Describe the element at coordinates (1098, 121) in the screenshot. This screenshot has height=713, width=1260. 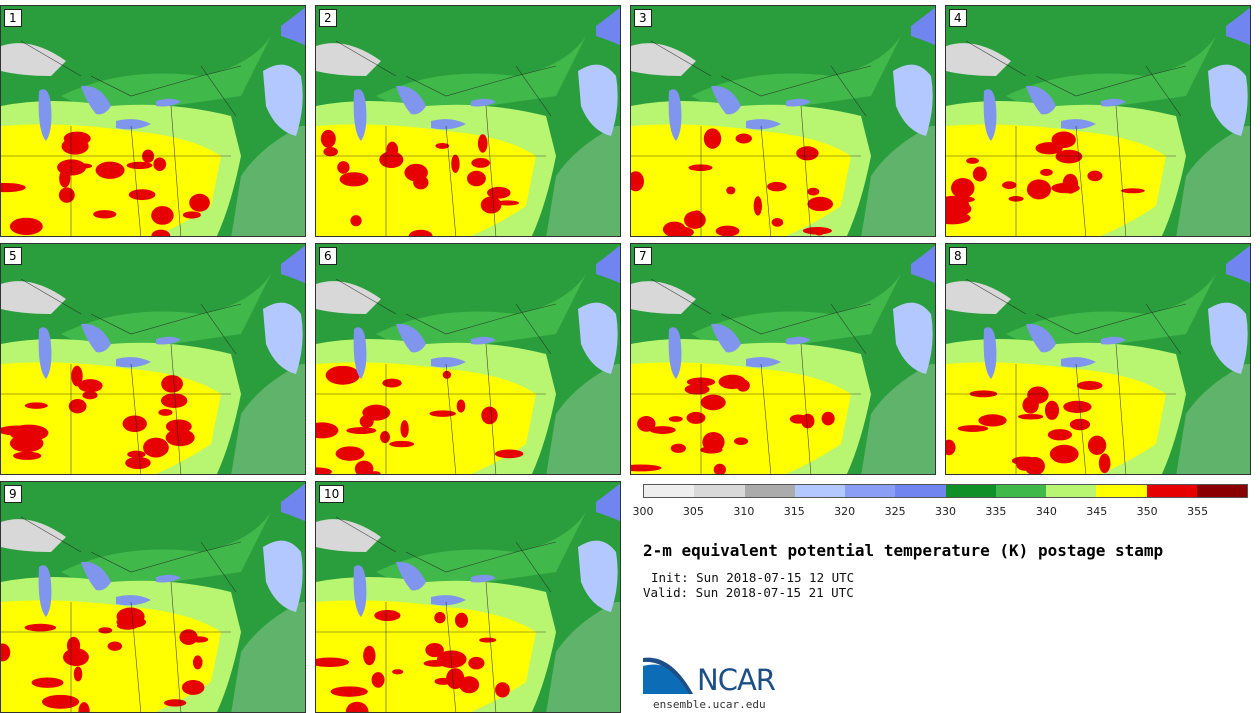
I see `ensemble-member-panel: 4` at that location.